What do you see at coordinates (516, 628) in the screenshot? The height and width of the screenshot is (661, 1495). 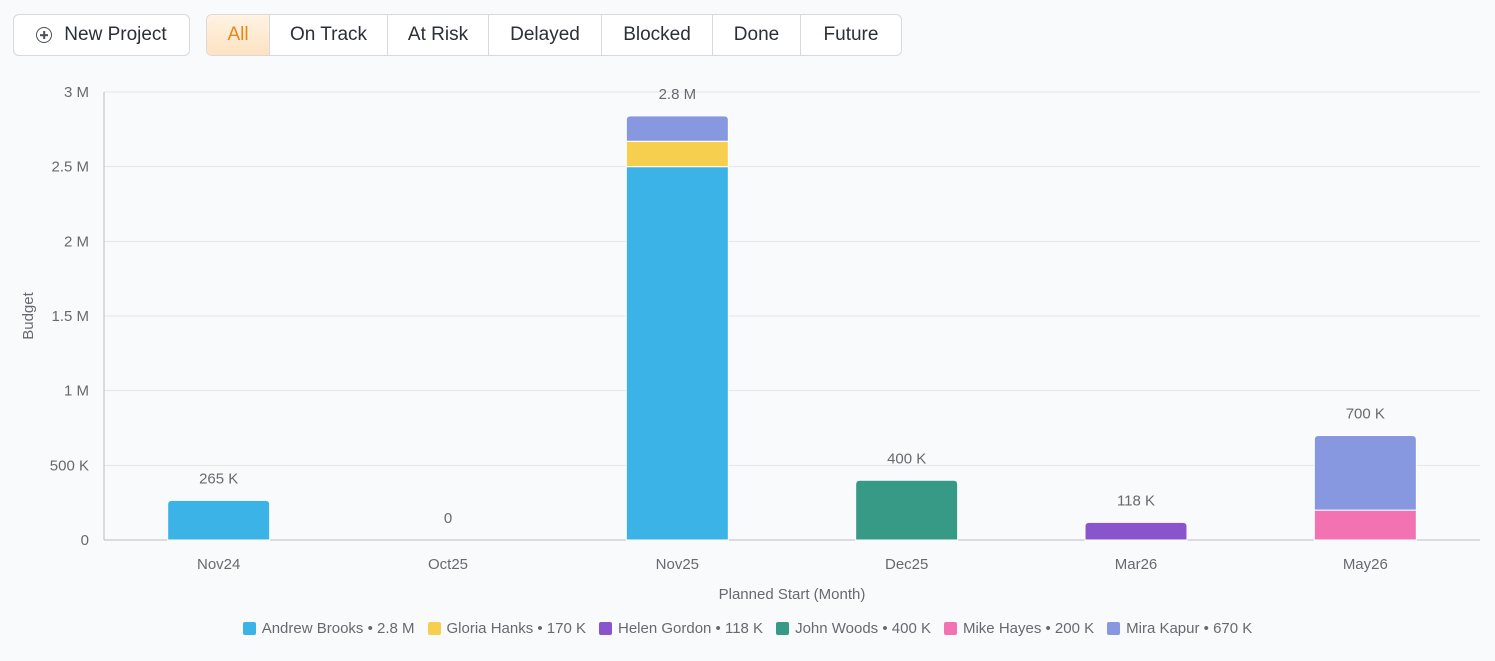 I see `legend-label: Gloria Hanks • 170 K` at bounding box center [516, 628].